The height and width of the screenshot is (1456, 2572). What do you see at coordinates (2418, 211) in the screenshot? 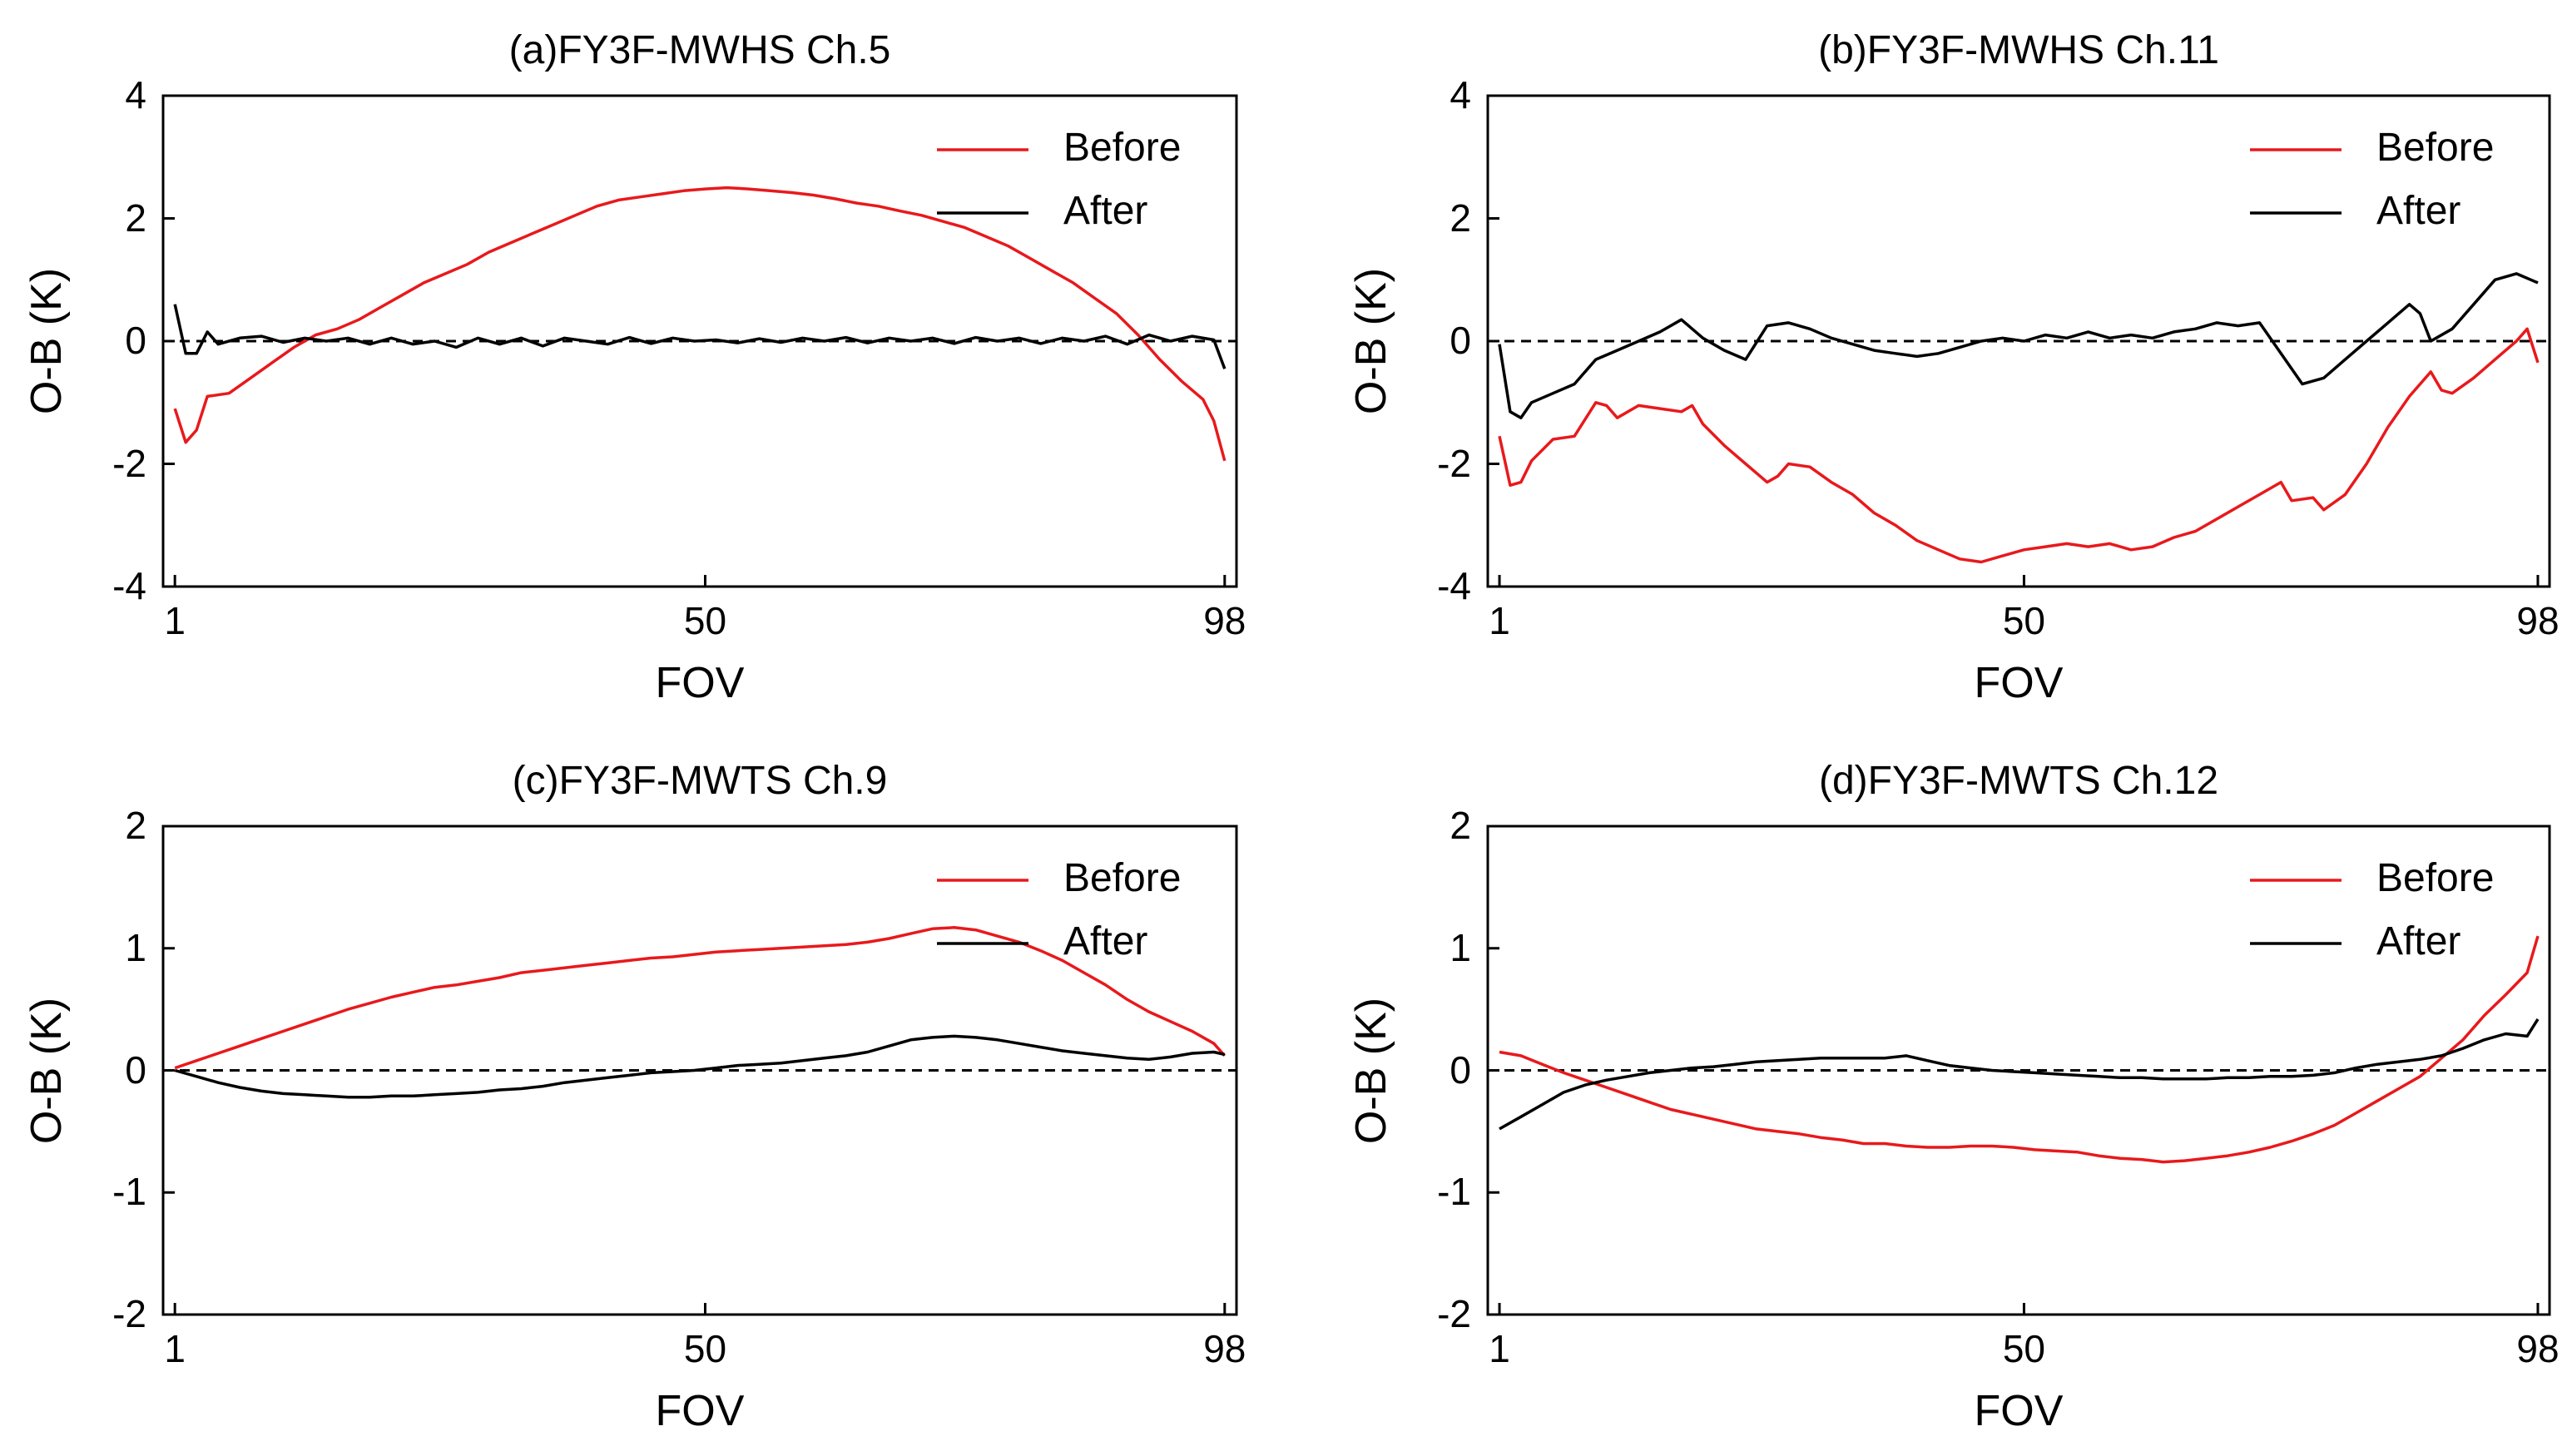
I see `panel-b-legend-after-label: After` at bounding box center [2418, 211].